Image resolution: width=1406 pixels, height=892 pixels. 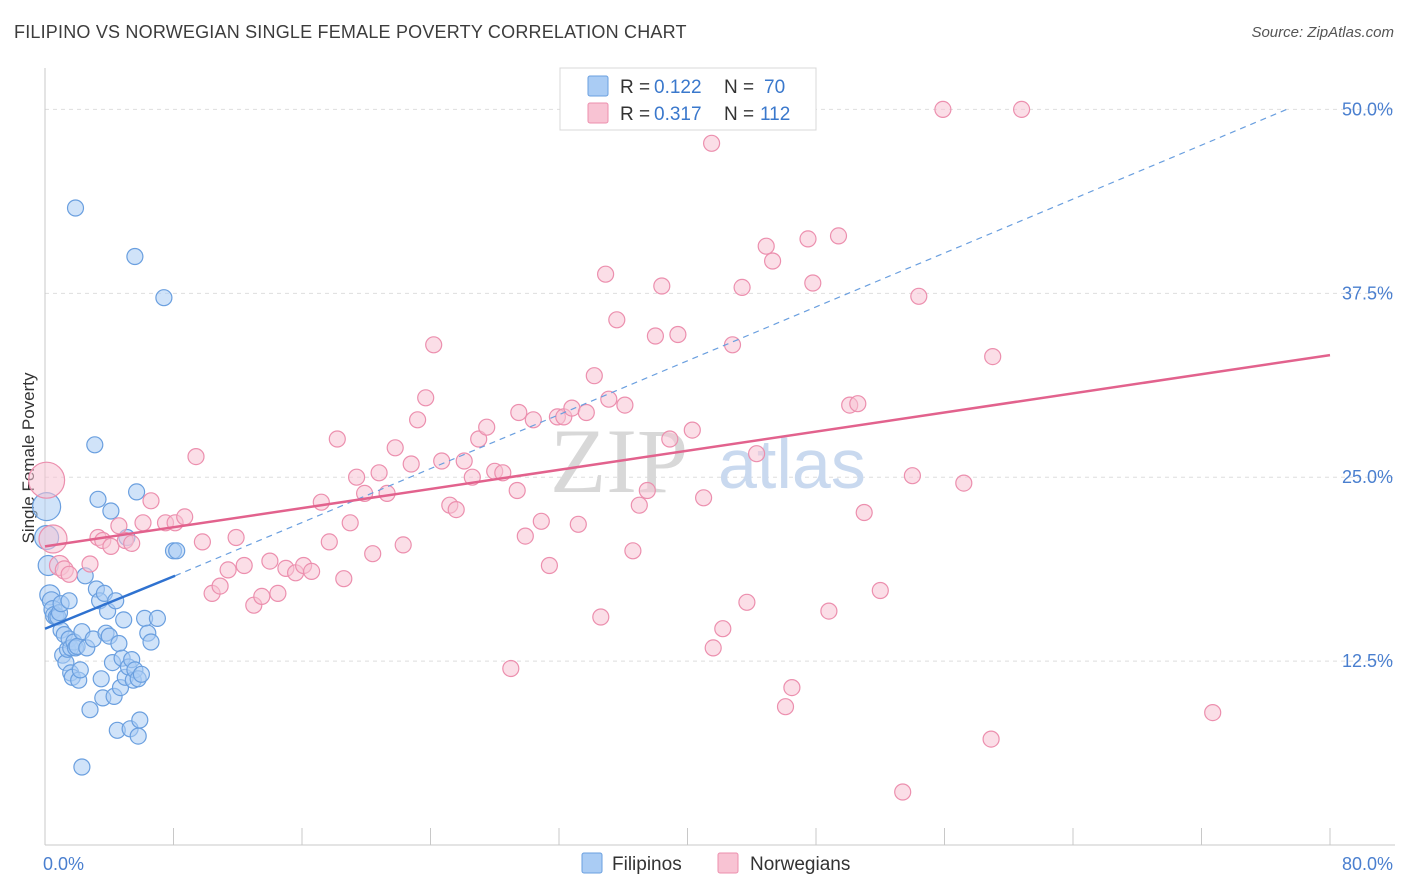 What do you see at coordinates (1367, 661) in the screenshot?
I see `y-tick-label: 12.5%` at bounding box center [1367, 661].